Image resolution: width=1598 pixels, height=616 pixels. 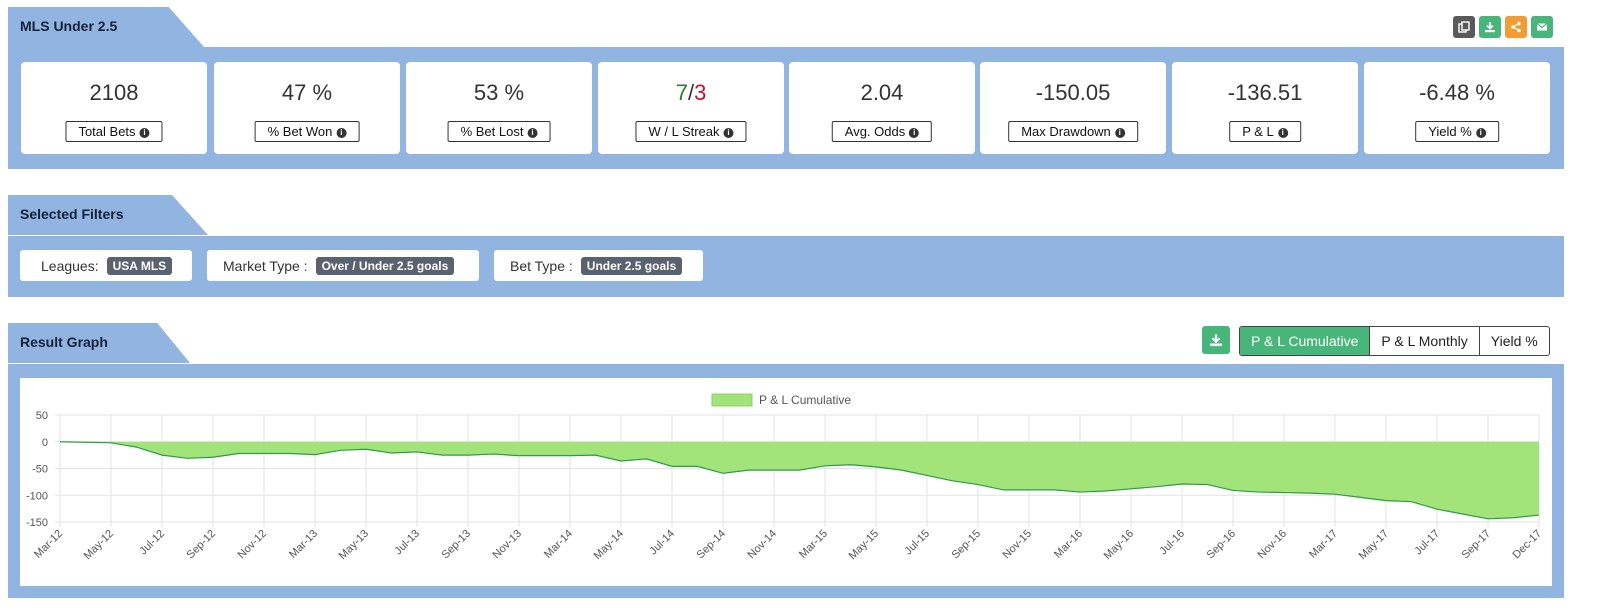 I want to click on x-tick-label: Jul-15, so click(x=917, y=543).